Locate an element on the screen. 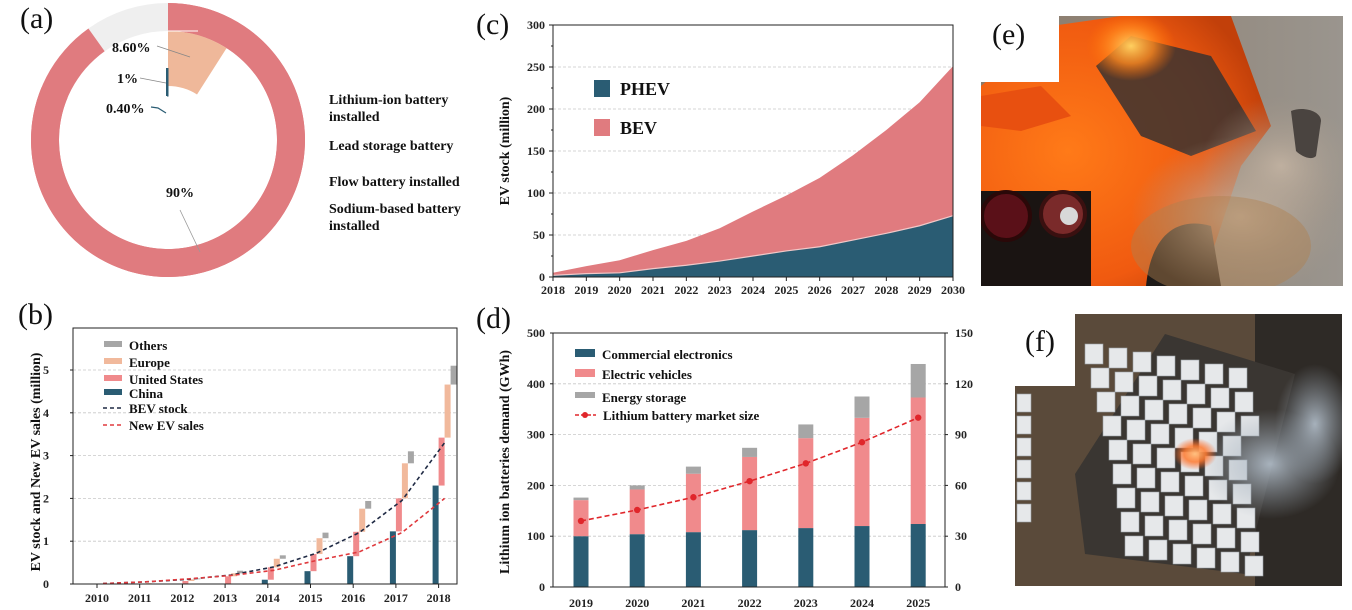  ytick-label-b: 3 is located at coordinates (46, 456).